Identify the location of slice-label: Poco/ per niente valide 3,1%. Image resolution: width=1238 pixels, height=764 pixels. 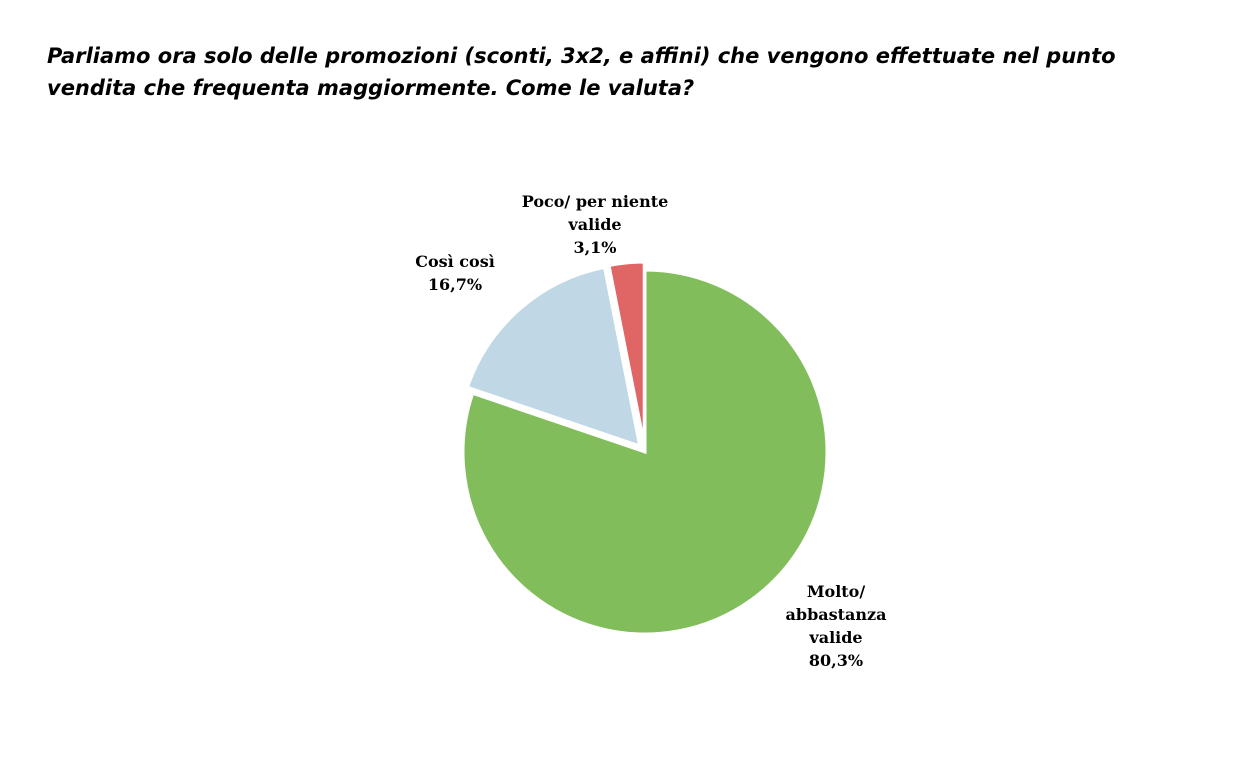
(595, 224).